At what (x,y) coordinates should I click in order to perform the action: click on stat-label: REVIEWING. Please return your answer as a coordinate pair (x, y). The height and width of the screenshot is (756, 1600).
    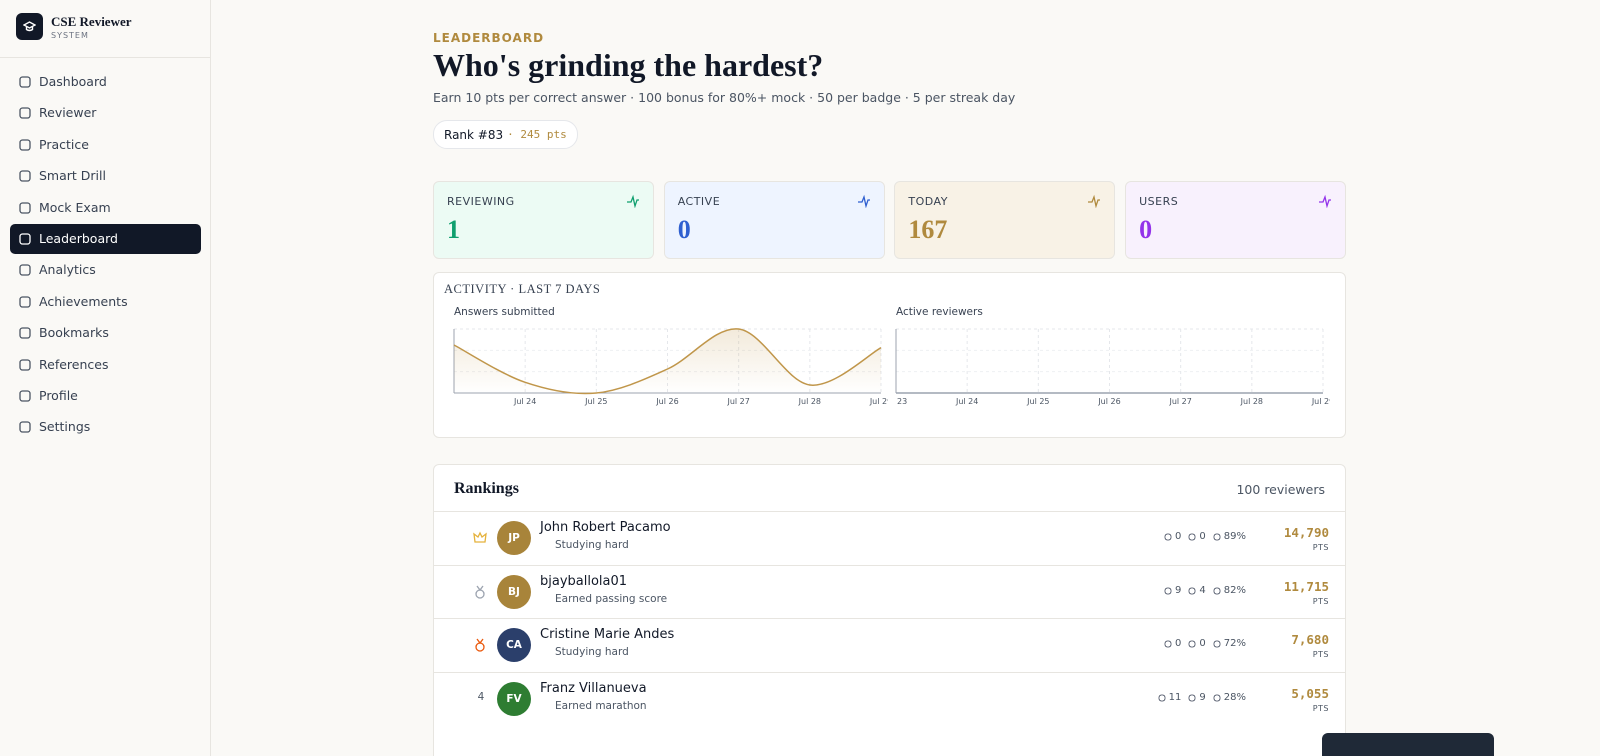
    Looking at the image, I should click on (481, 201).